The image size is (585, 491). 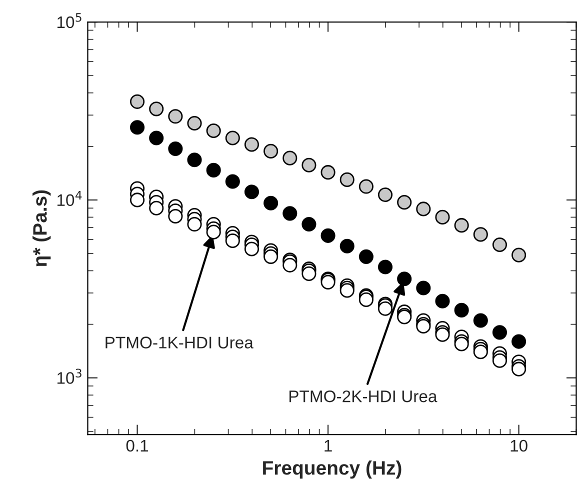 I want to click on annotation: PTMO-2K-HDI Urea, so click(x=364, y=396).